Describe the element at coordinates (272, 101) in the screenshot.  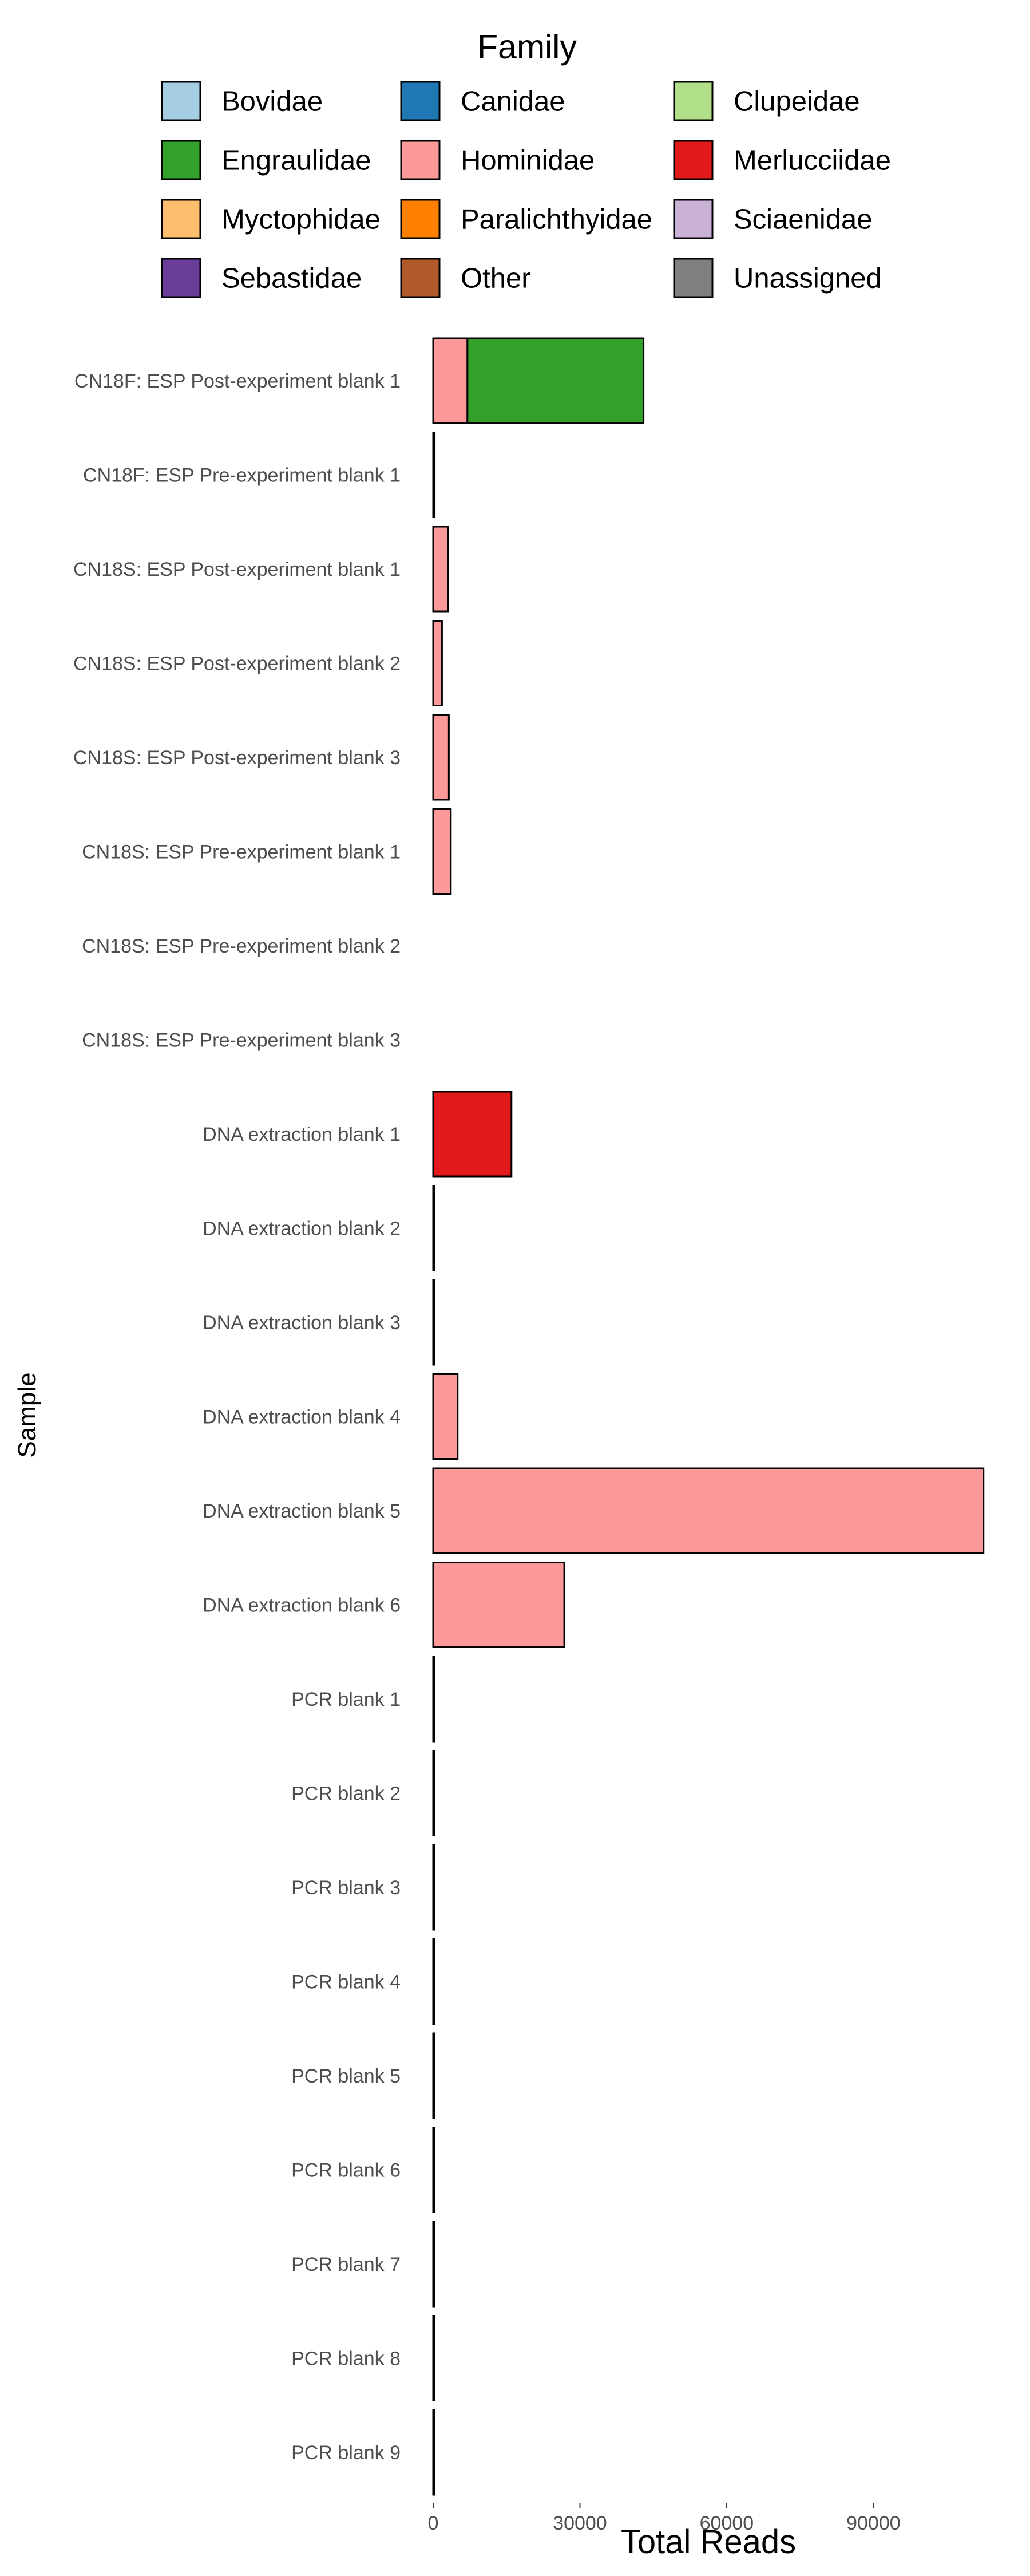
I see `legend-label-bovidae: Bovidae` at that location.